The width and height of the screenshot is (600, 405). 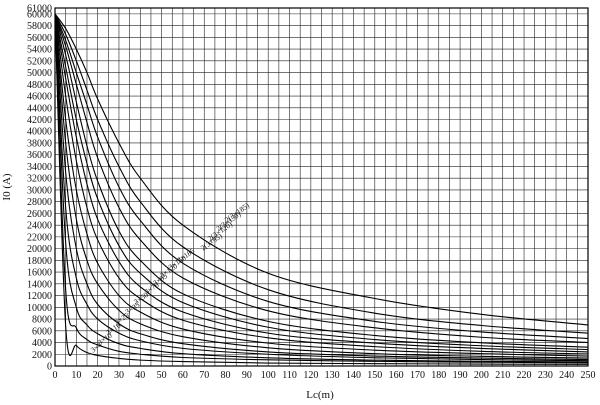 What do you see at coordinates (374, 375) in the screenshot?
I see `x-tick-label: 150` at bounding box center [374, 375].